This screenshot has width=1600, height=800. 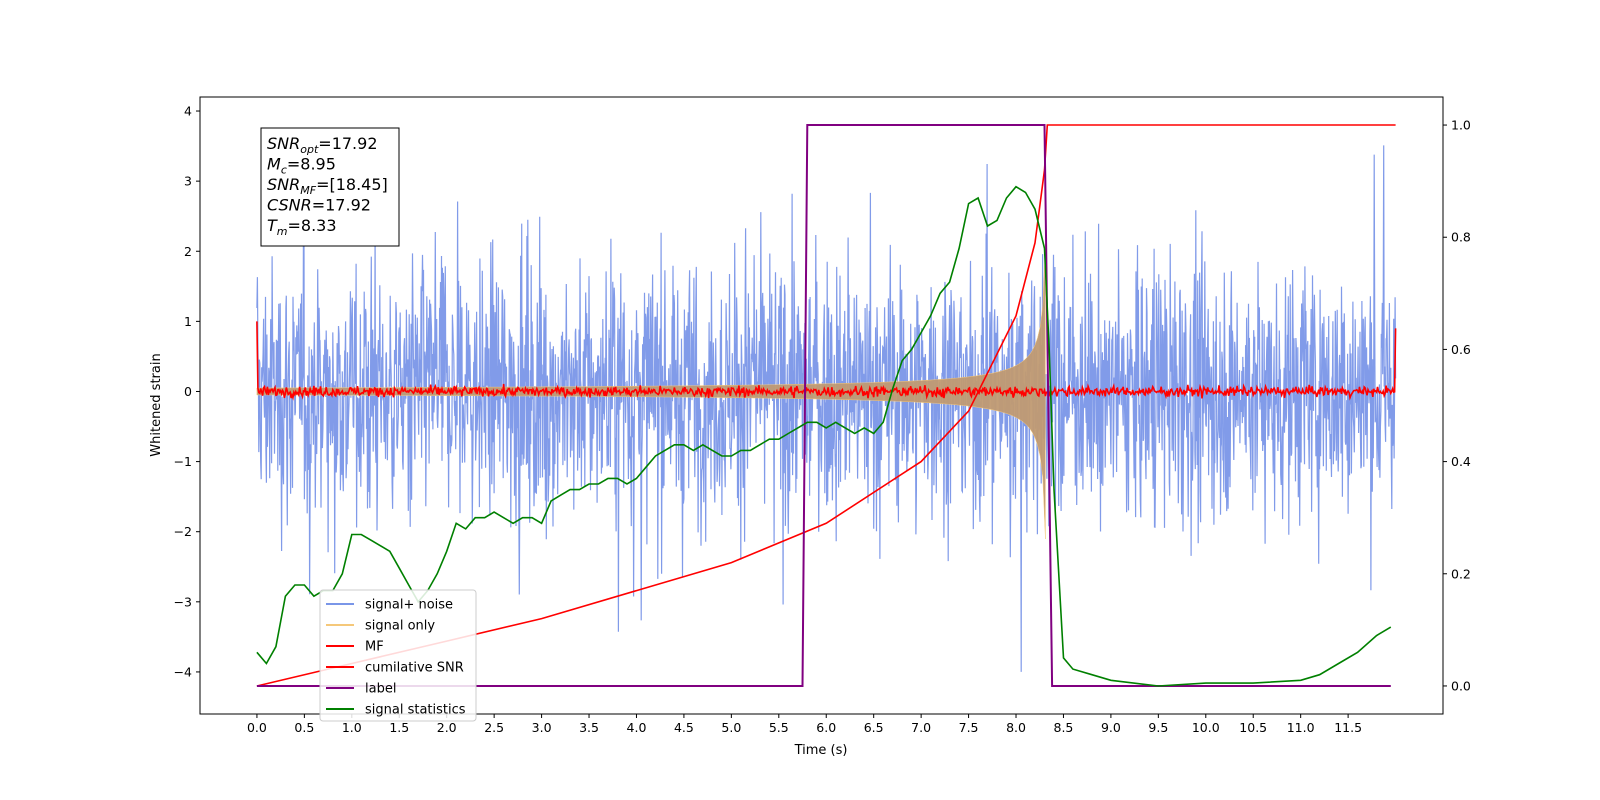 What do you see at coordinates (1206, 727) in the screenshot?
I see `x-tick-label: 10.0` at bounding box center [1206, 727].